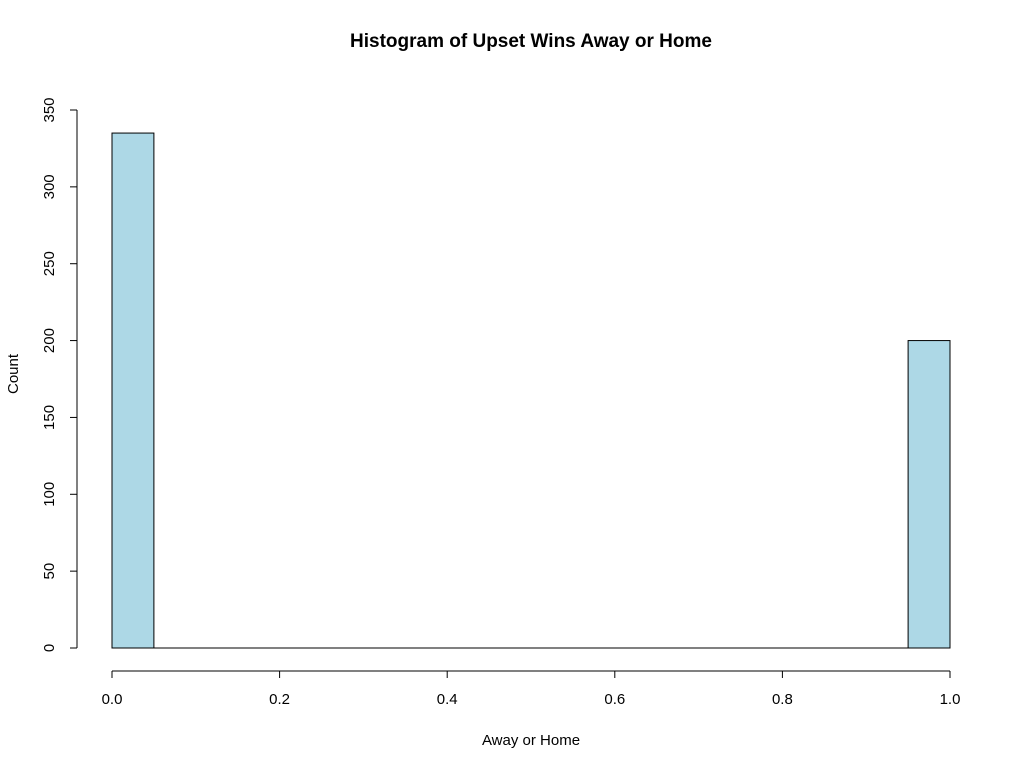 The height and width of the screenshot is (773, 1024). What do you see at coordinates (531, 740) in the screenshot?
I see `x-axis-label: Away or Home` at bounding box center [531, 740].